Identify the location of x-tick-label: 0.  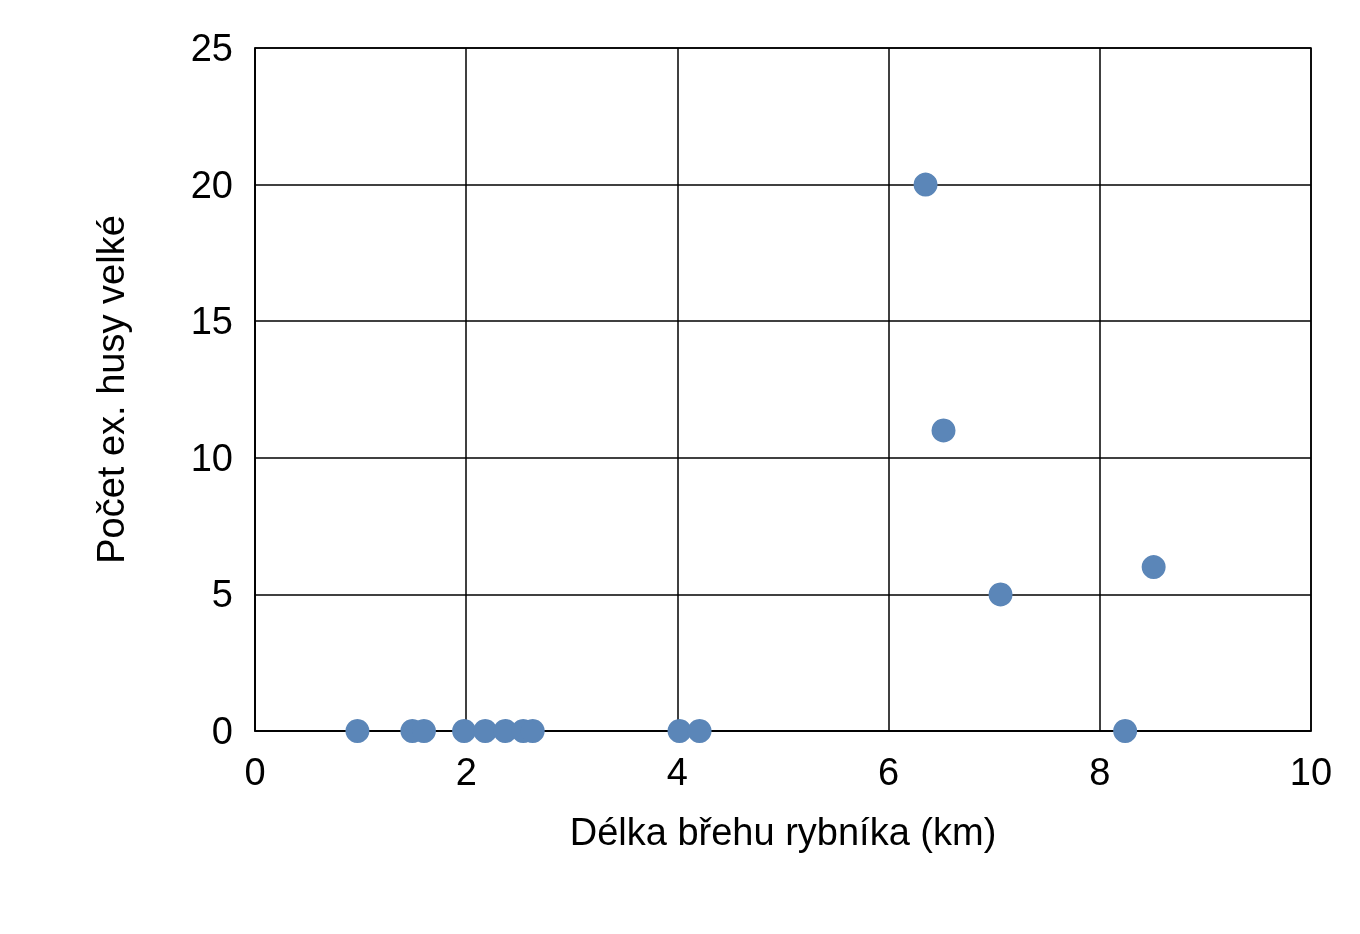
(255, 772).